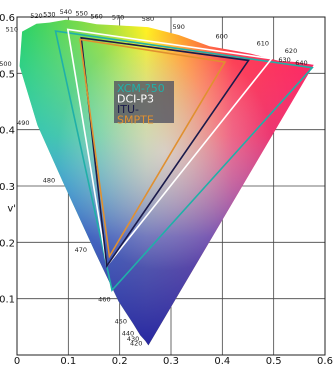  Describe the element at coordinates (66, 12) in the screenshot. I see `wavelength-label: 540` at that location.